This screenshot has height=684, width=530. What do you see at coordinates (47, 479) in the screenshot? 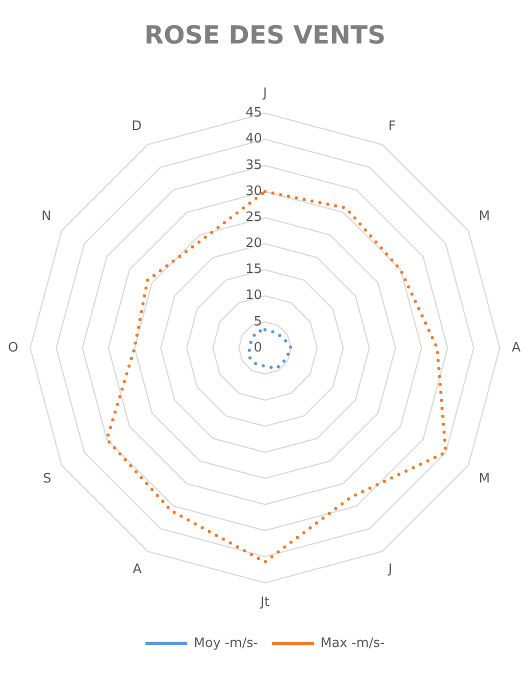
I see `spoke-label: S` at bounding box center [47, 479].